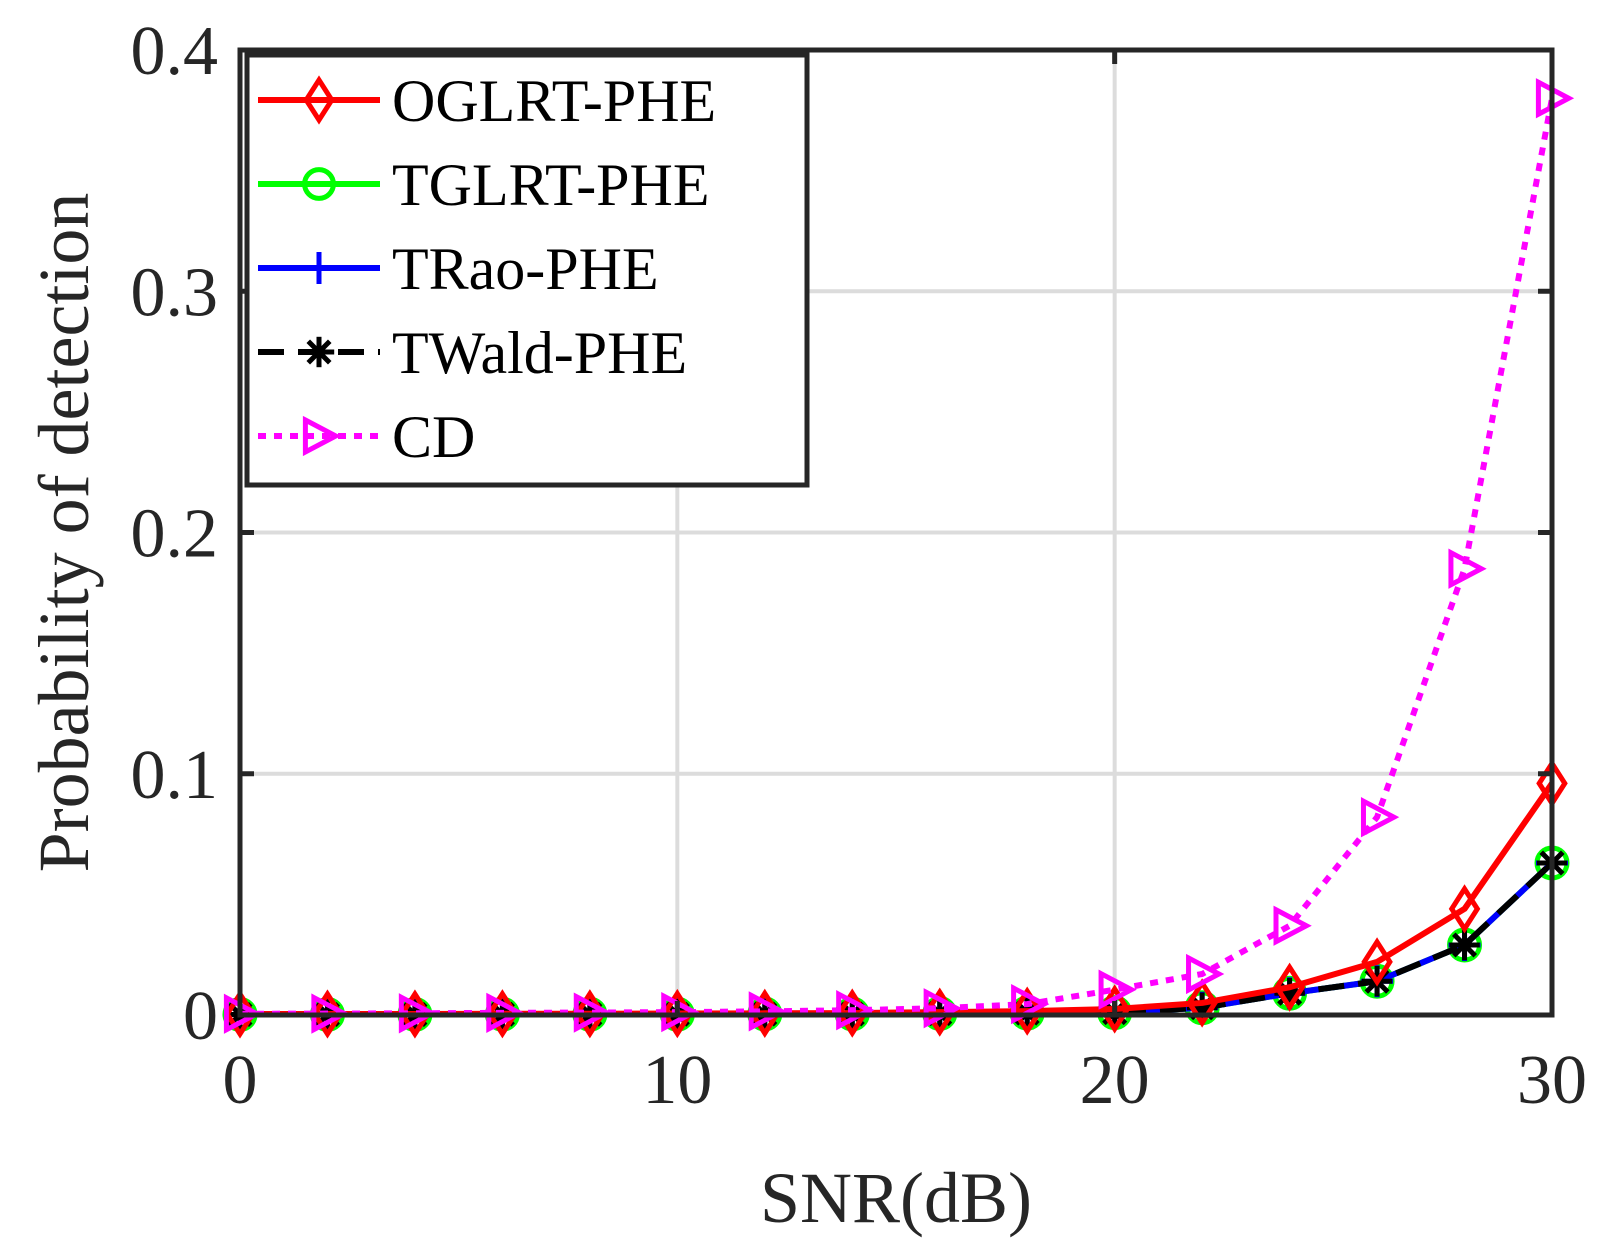 Image resolution: width=1611 pixels, height=1253 pixels. I want to click on legend-marker-TGLRT-PHE, so click(319, 184).